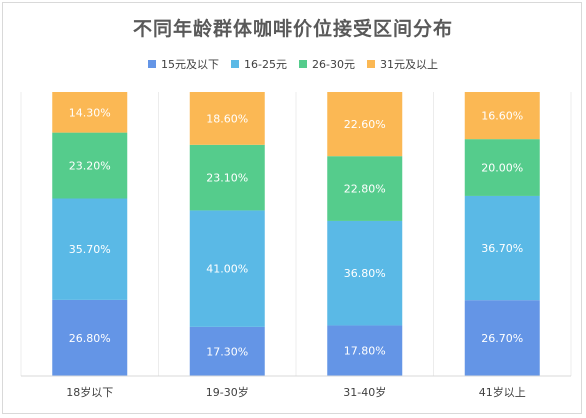 This screenshot has height=418, width=586. Describe the element at coordinates (502, 392) in the screenshot. I see `category-label-3: 41岁以上` at that location.